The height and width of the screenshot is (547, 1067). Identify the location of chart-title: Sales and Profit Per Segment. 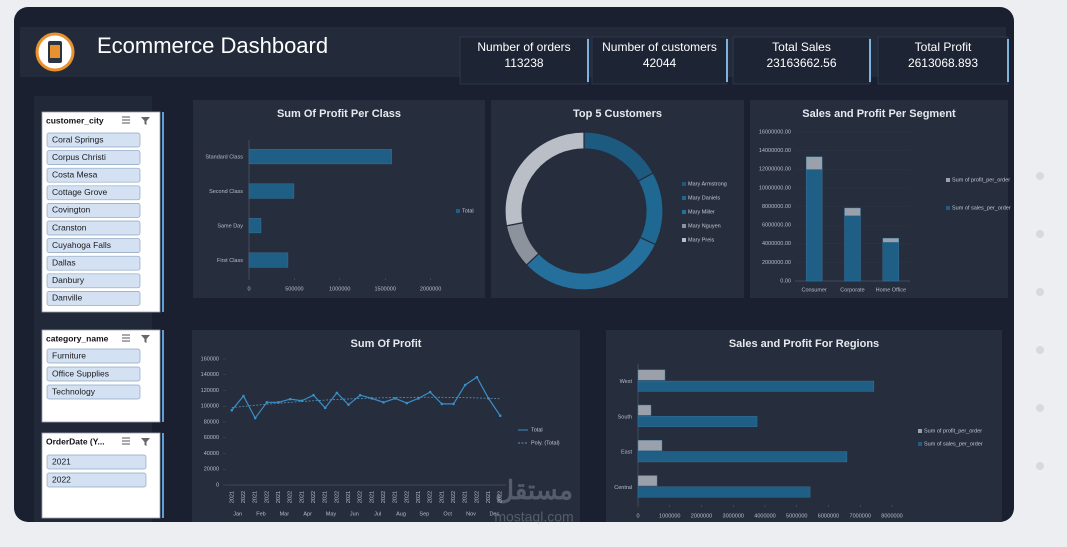
(879, 114).